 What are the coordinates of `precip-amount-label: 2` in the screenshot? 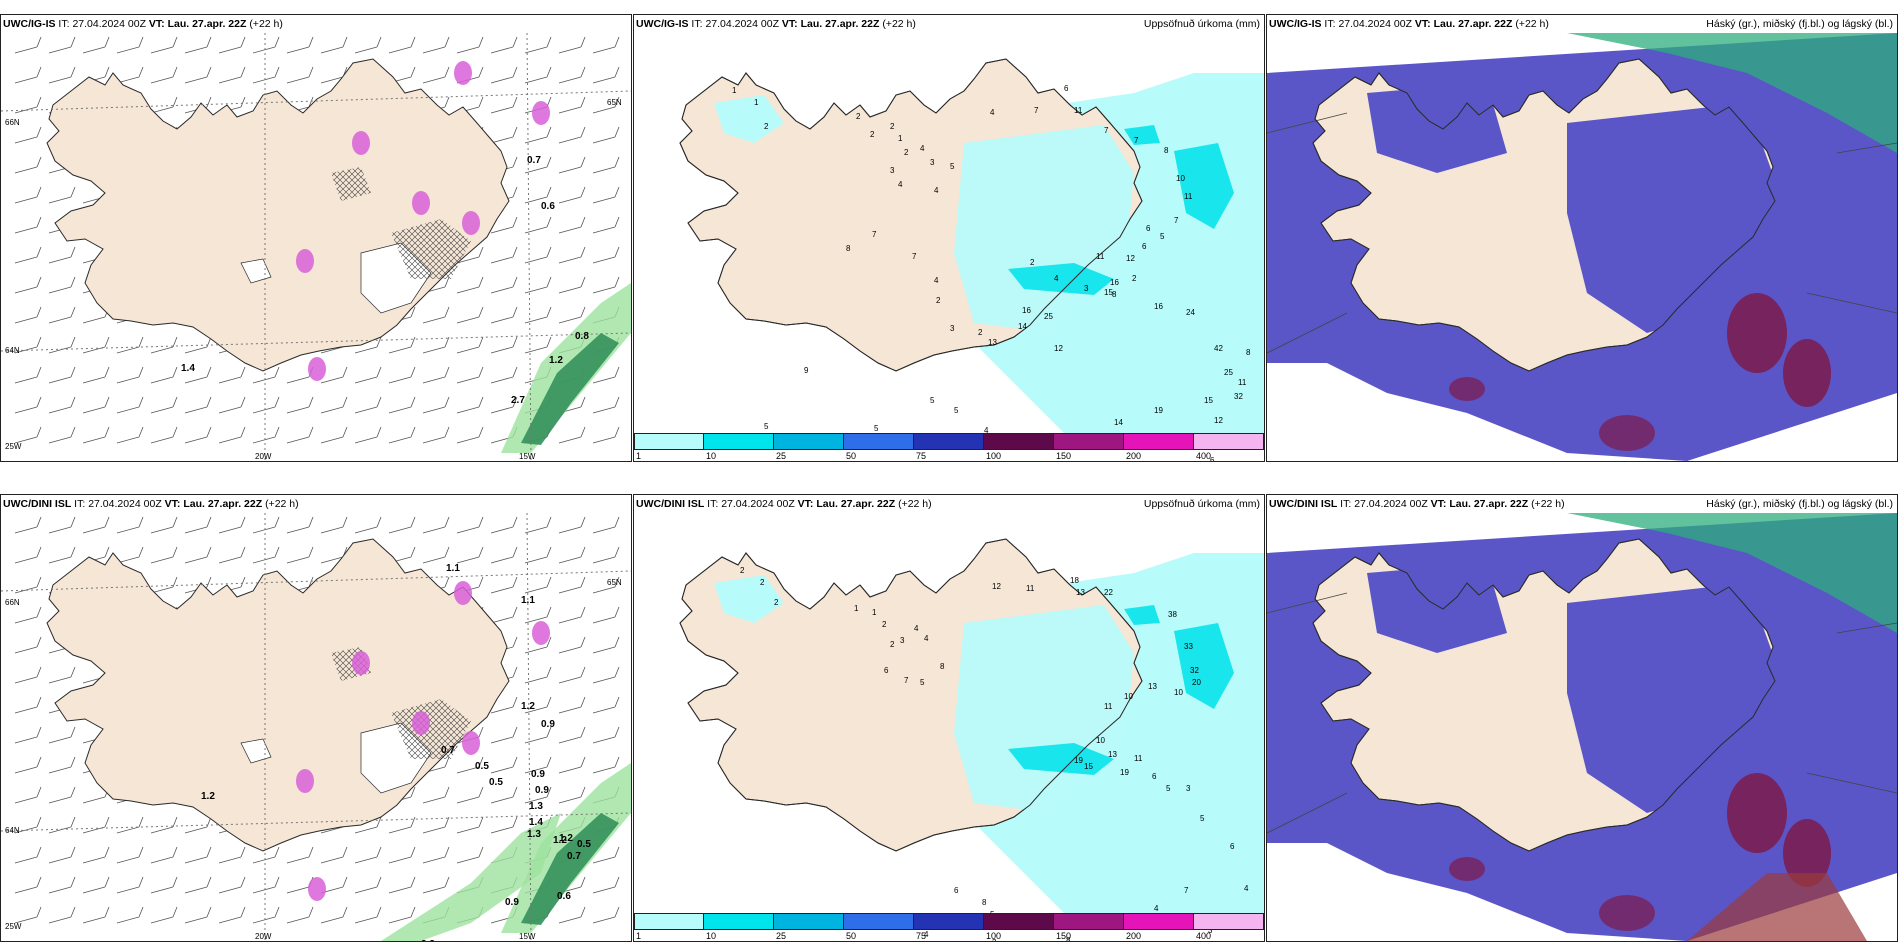 It's located at (1032, 262).